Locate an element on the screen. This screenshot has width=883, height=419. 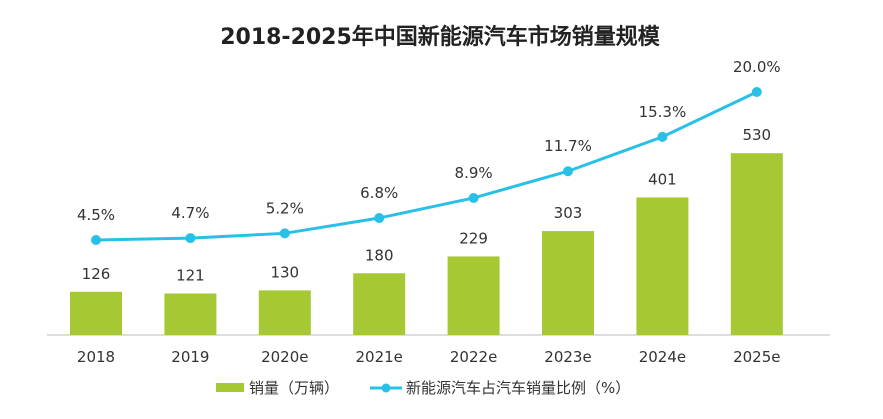
bar-value-label: 229 is located at coordinates (473, 238).